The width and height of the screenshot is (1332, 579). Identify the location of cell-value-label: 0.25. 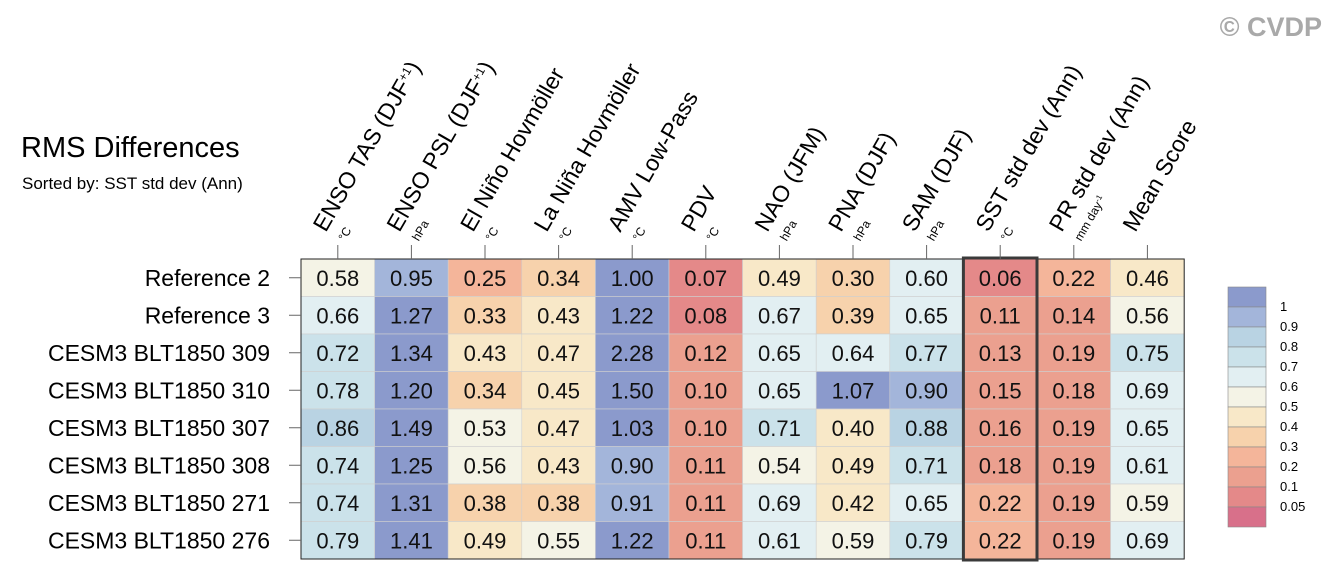
(485, 278).